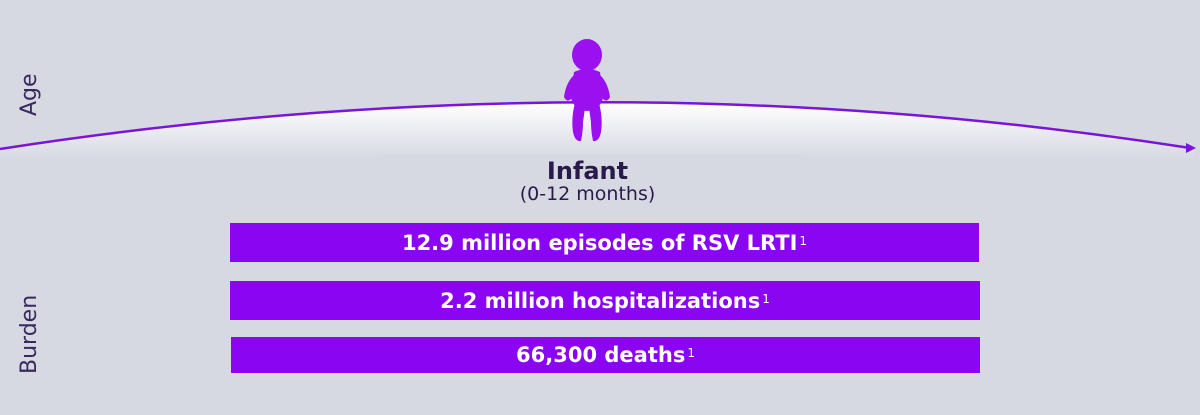 This screenshot has height=415, width=1200. Describe the element at coordinates (29, 94) in the screenshot. I see `age-axis-label: Age` at that location.